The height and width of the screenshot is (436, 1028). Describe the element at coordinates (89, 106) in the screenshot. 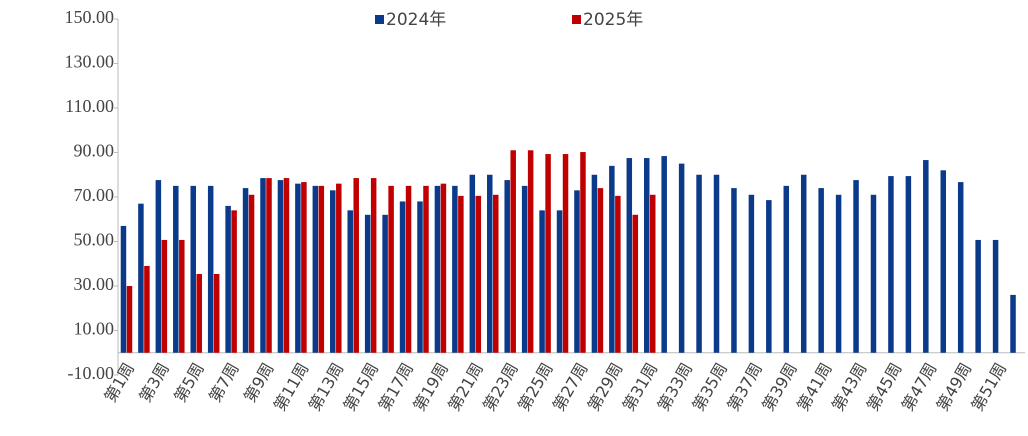

I see `y-tick-label: 110.00` at that location.